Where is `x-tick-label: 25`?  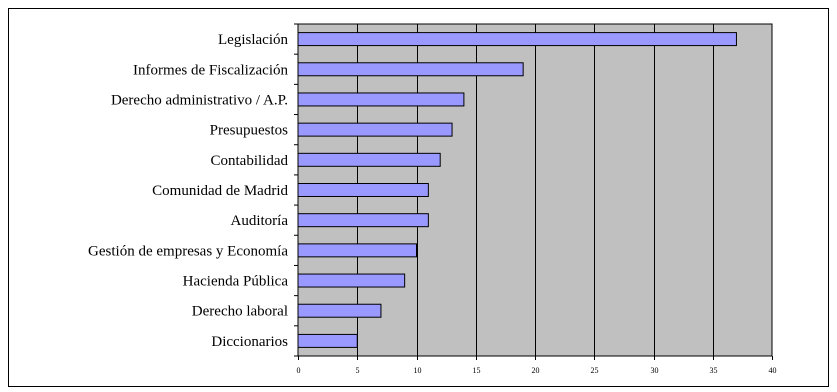
x-tick-label: 25 is located at coordinates (595, 370).